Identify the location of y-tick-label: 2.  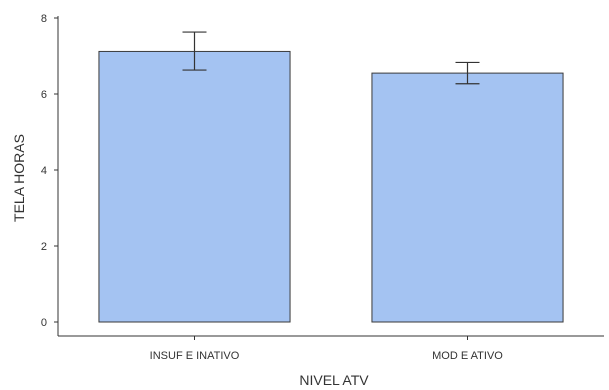
(44, 247).